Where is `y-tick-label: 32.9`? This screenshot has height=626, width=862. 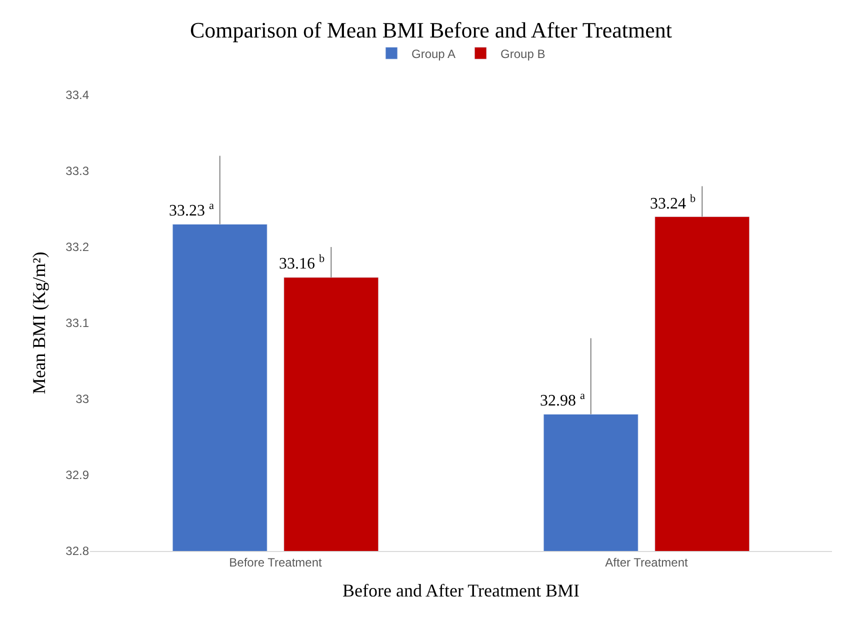
y-tick-label: 32.9 is located at coordinates (78, 475).